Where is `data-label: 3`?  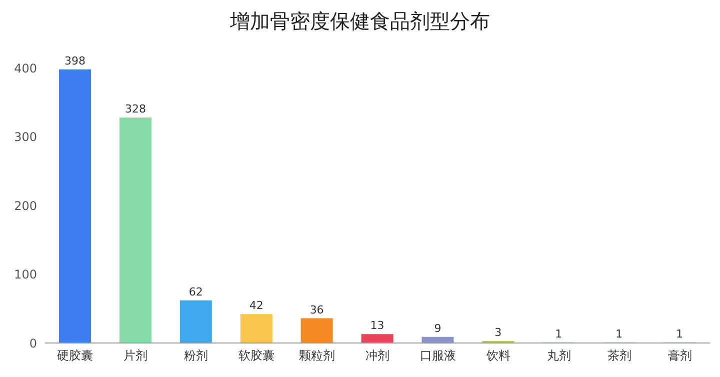 data-label: 3 is located at coordinates (498, 332).